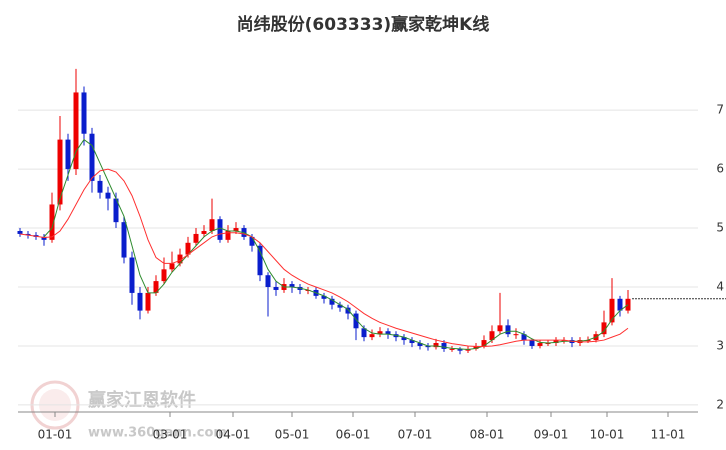 The width and height of the screenshot is (726, 450). What do you see at coordinates (487, 435) in the screenshot?
I see `x-tick-label: 08-01` at bounding box center [487, 435].